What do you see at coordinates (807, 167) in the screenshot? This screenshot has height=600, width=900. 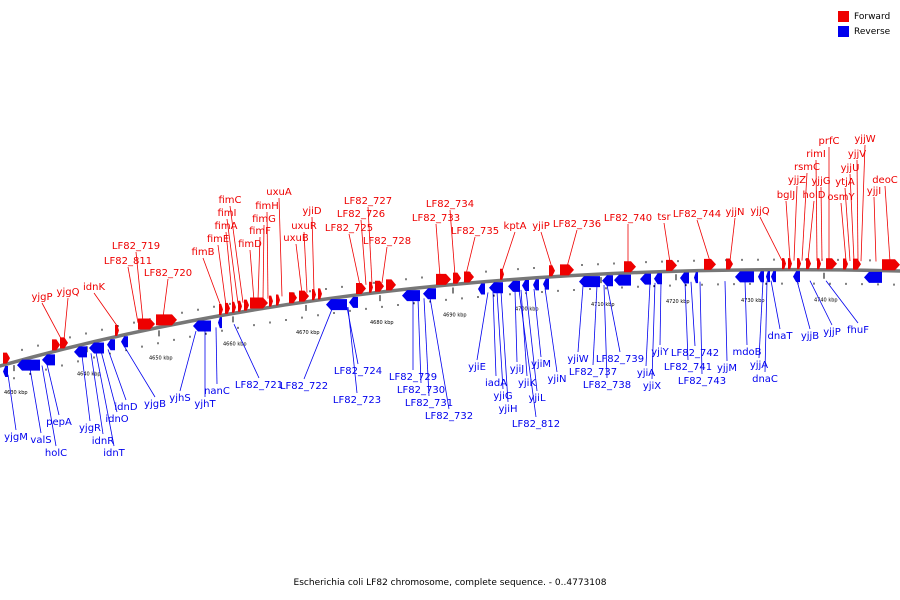 I see `gene-label-rsmc: rsmC` at bounding box center [807, 167].